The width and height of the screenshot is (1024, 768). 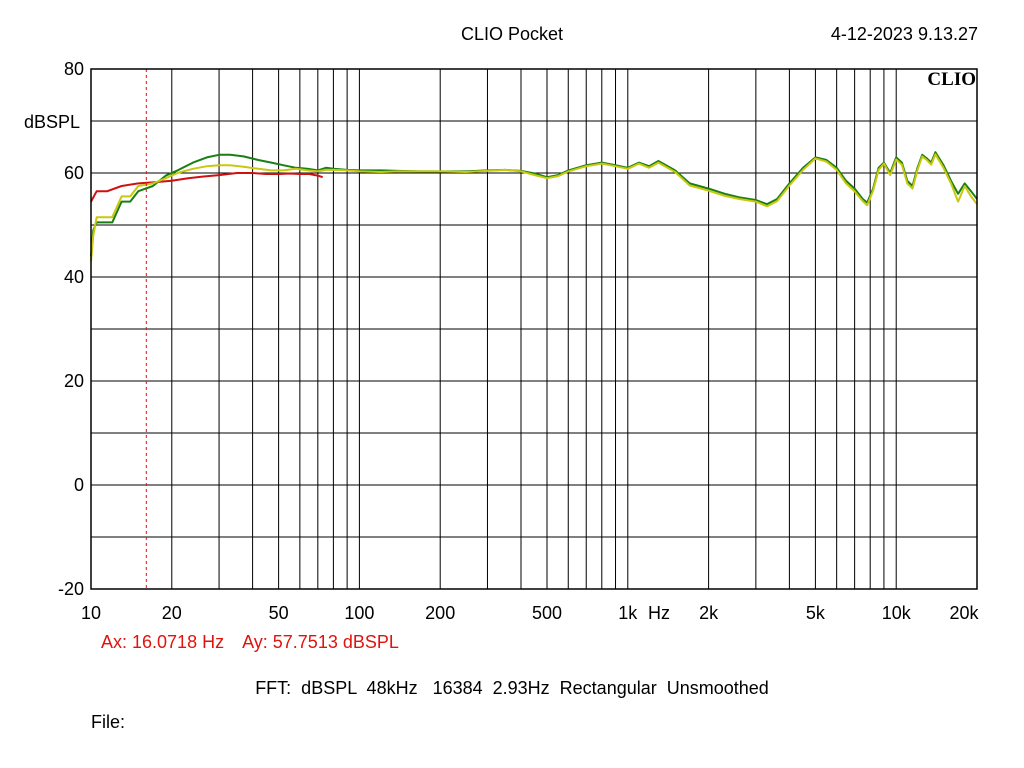 I want to click on x-tick-label: 20k, so click(x=964, y=613).